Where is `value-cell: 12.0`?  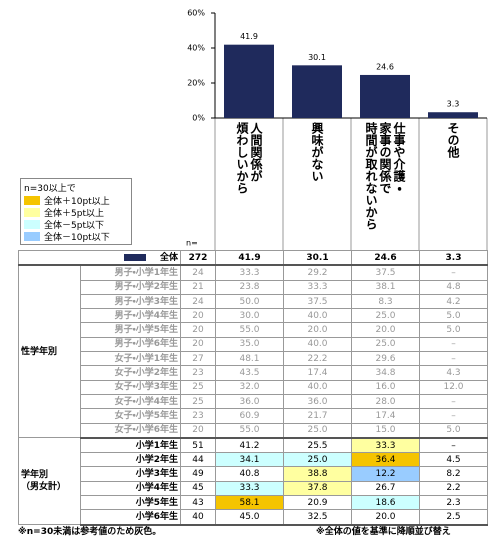
value-cell: 12.0 is located at coordinates (453, 387).